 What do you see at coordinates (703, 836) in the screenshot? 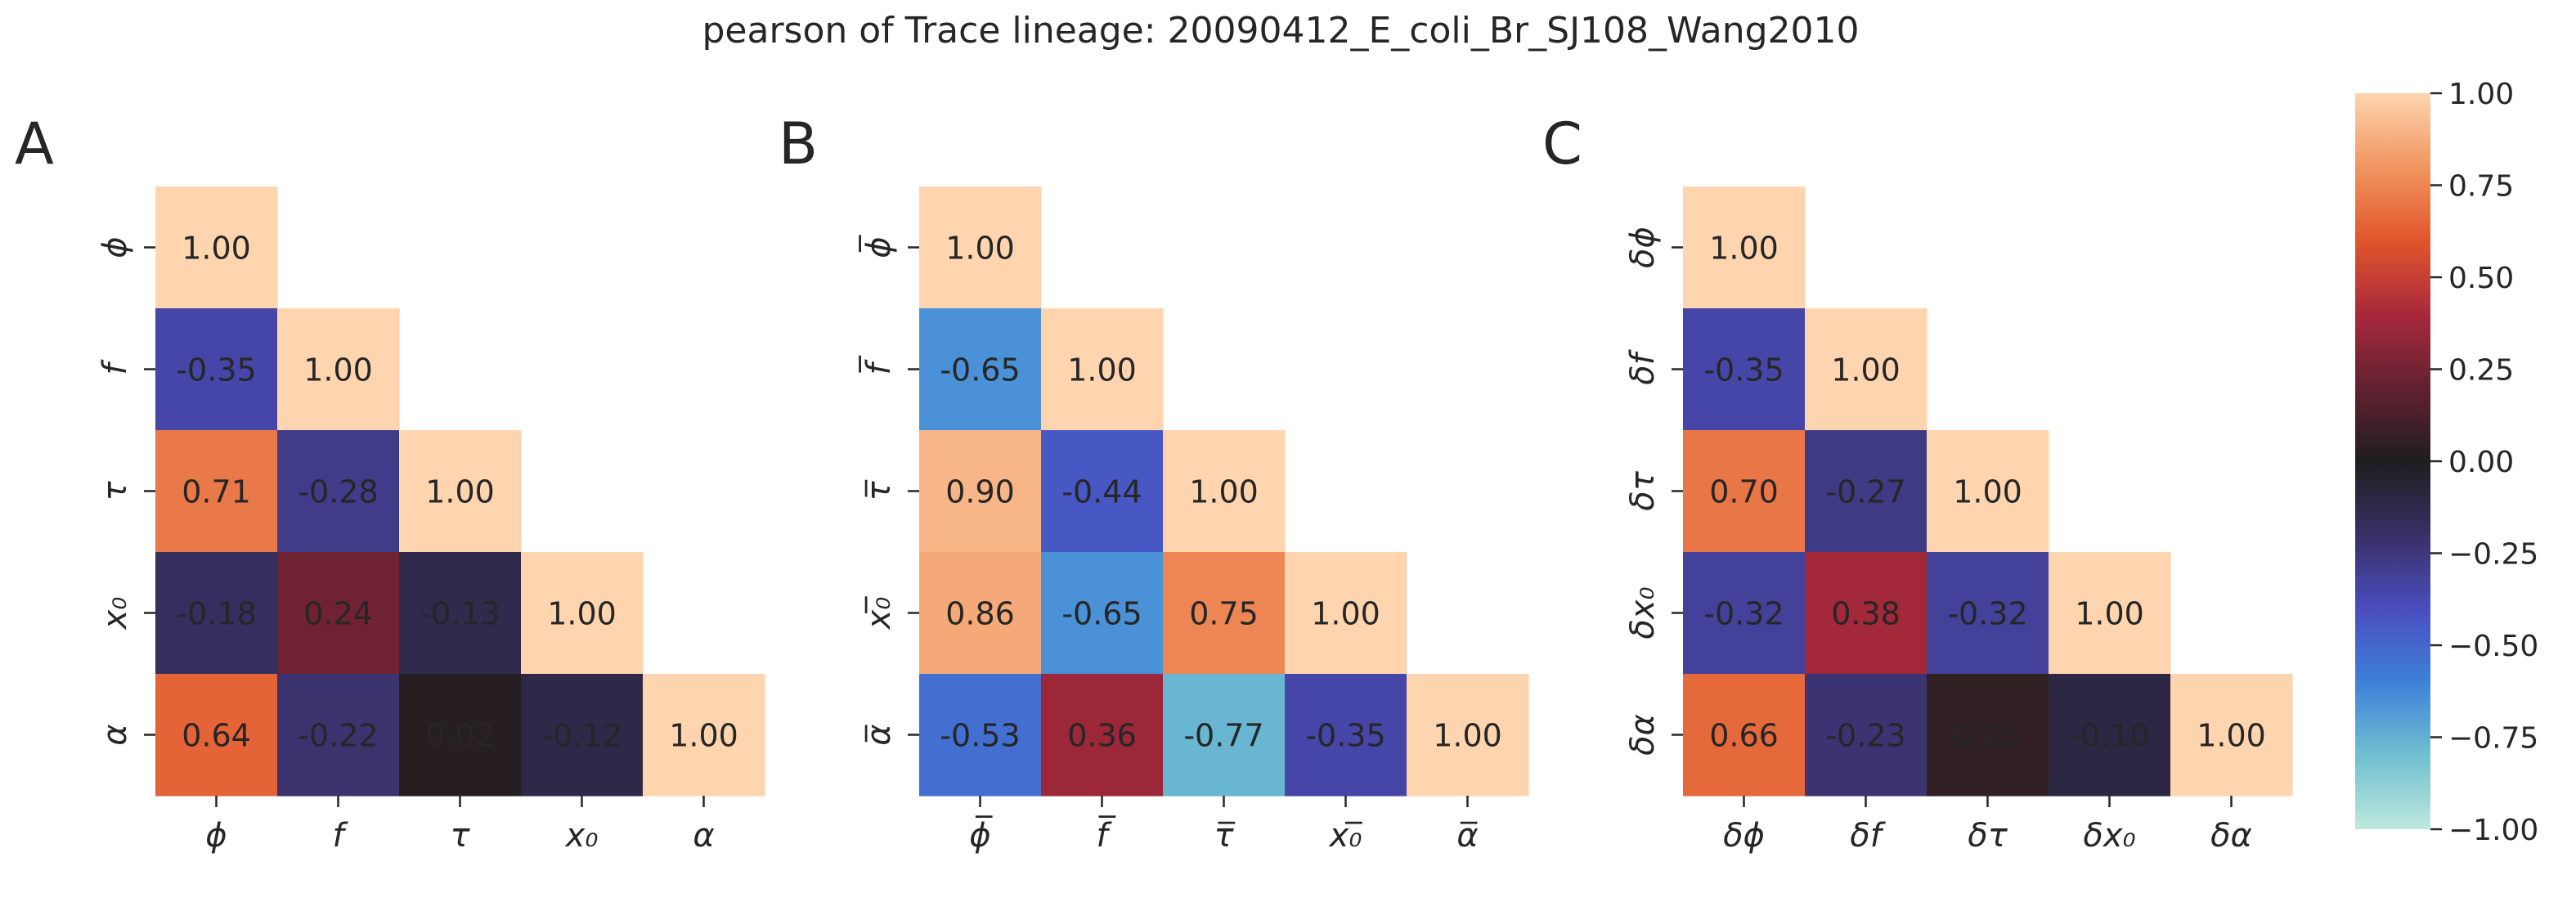
I see `x-tick-label: α` at bounding box center [703, 836].